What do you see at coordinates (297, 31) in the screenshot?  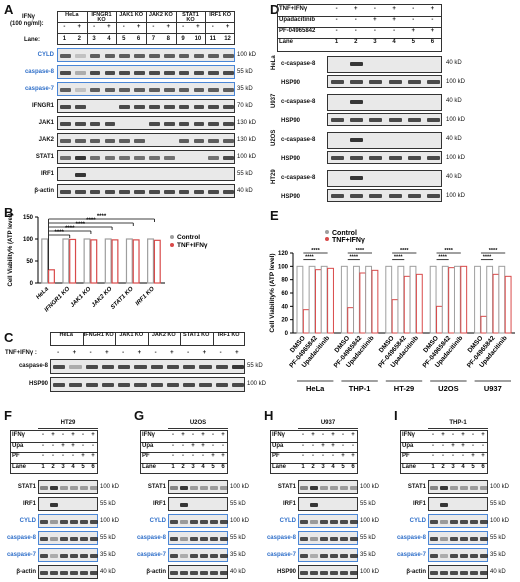 I see `condition-label: PF-04965842` at bounding box center [297, 31].